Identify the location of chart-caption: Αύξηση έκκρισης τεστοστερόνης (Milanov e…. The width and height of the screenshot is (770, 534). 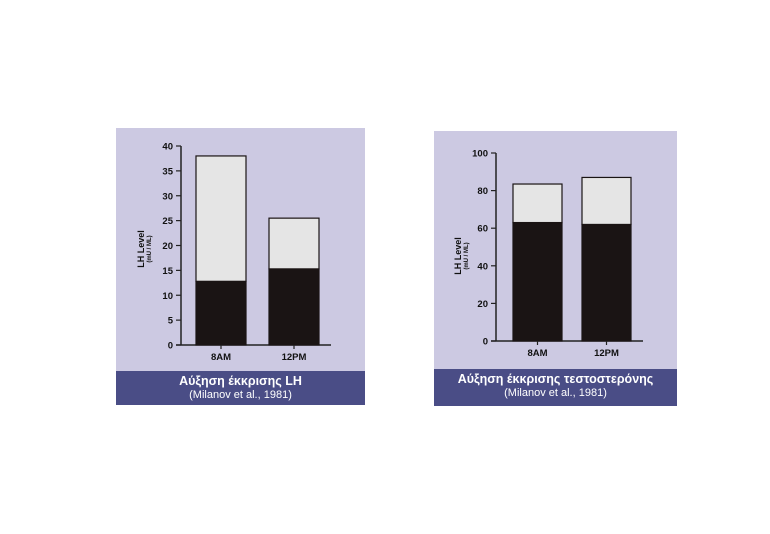
(555, 387).